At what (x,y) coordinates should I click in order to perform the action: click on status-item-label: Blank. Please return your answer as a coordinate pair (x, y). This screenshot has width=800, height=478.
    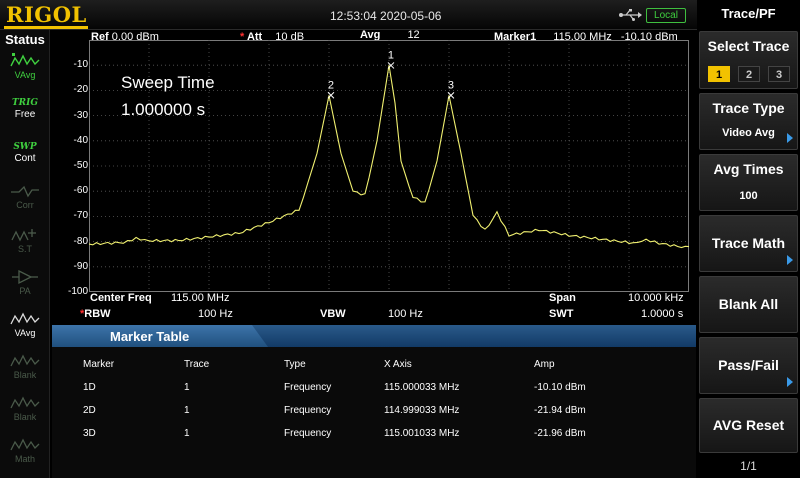
    Looking at the image, I should click on (25, 417).